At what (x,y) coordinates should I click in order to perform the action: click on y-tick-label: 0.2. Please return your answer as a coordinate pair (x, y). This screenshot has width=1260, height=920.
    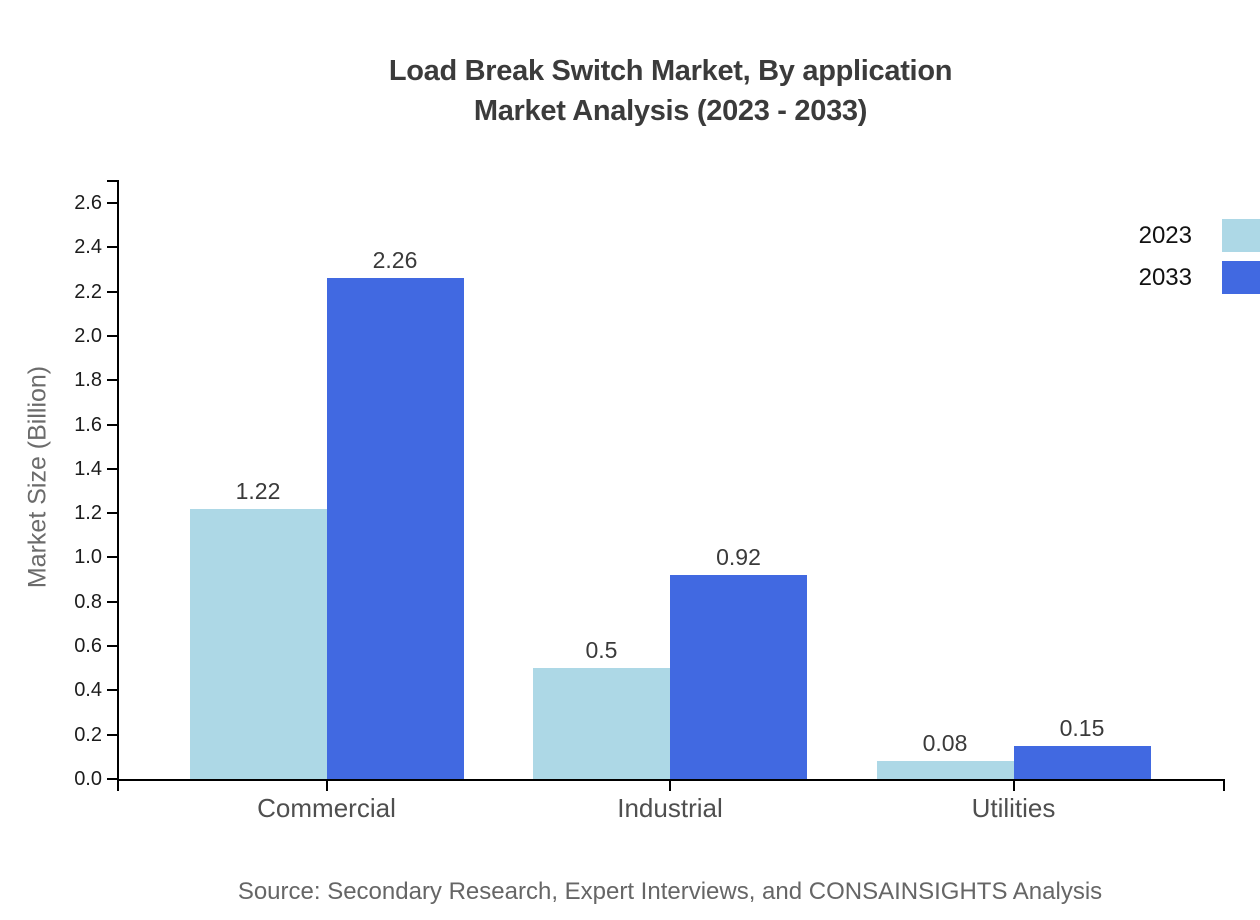
    Looking at the image, I should click on (88, 734).